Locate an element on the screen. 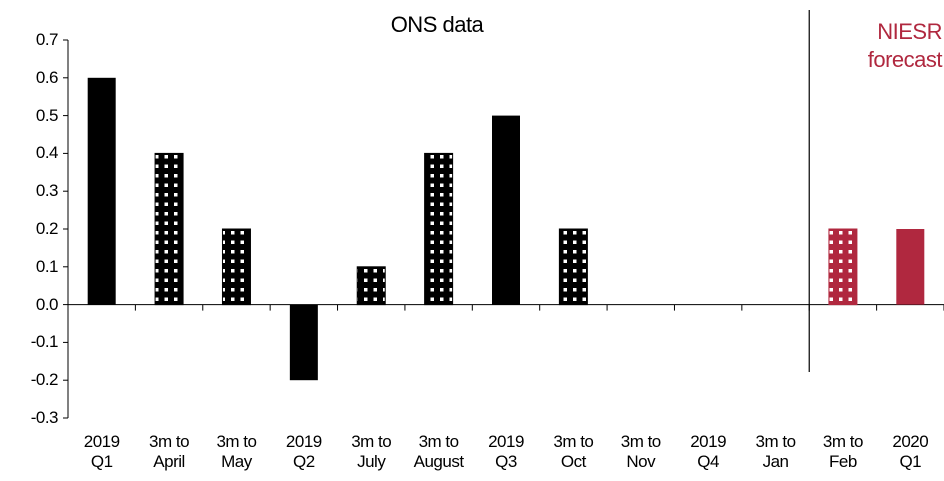 The image size is (944, 481). x-tick-label: 3m to Oct is located at coordinates (573, 451).